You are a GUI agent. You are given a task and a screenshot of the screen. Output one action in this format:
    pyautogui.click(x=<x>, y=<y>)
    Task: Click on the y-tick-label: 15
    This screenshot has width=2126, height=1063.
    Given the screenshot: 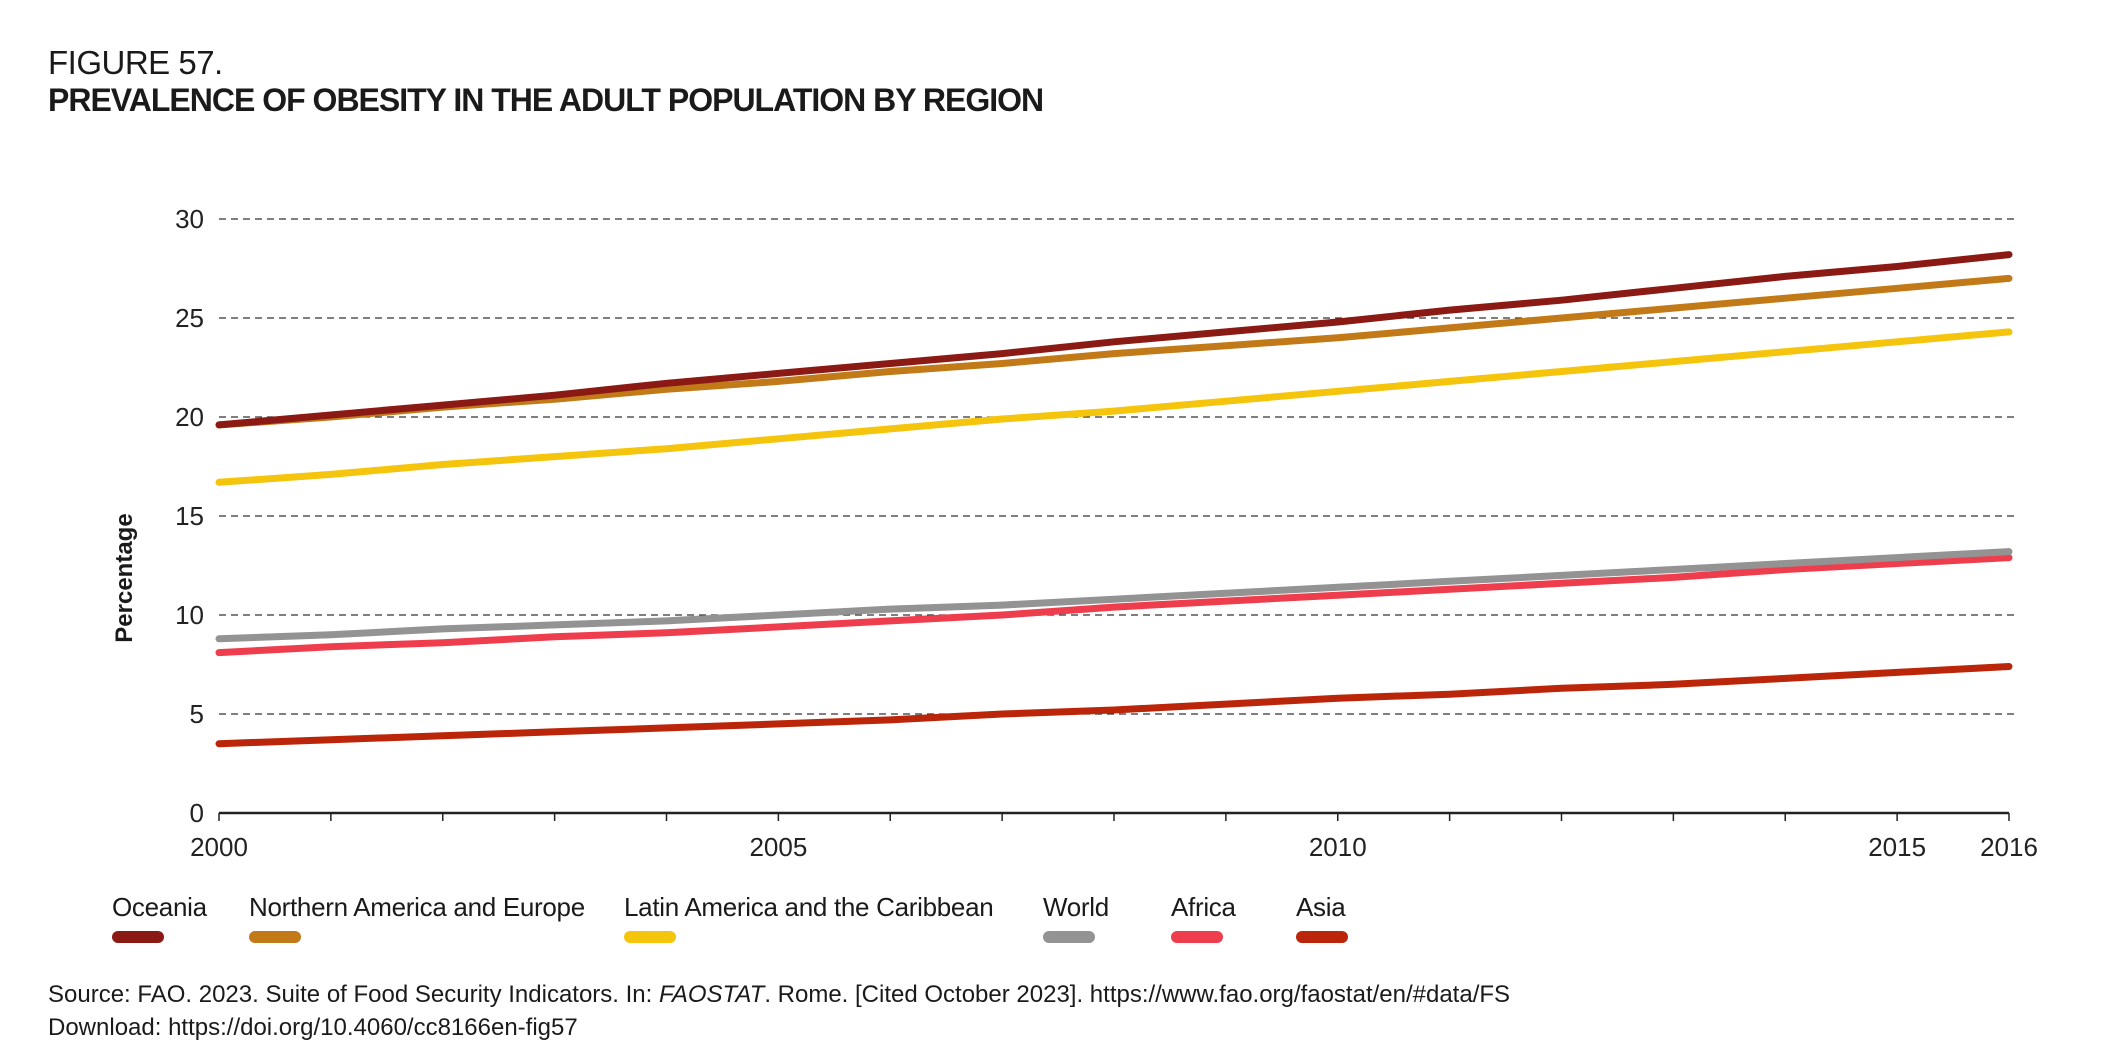 What is the action you would take?
    pyautogui.click(x=189, y=516)
    